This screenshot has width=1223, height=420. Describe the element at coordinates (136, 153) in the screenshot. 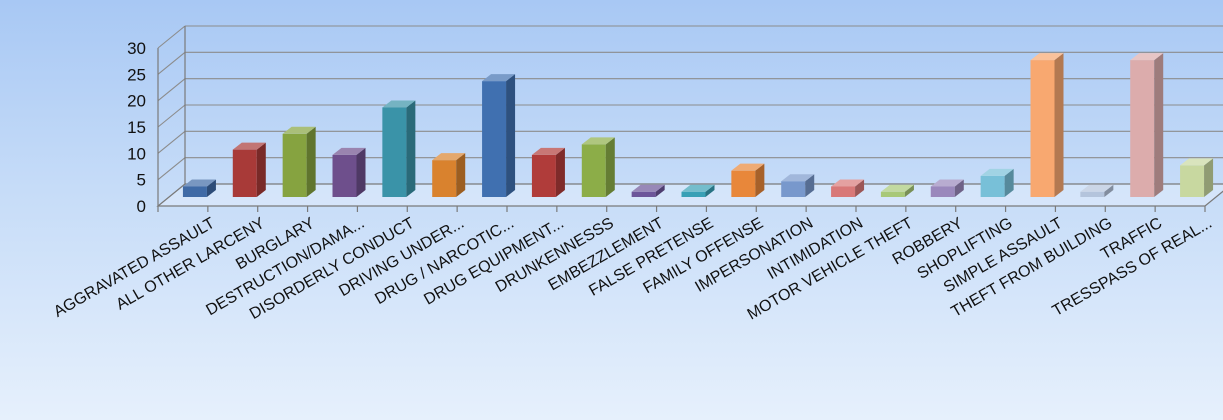

I see `y-tick-label: 10` at that location.